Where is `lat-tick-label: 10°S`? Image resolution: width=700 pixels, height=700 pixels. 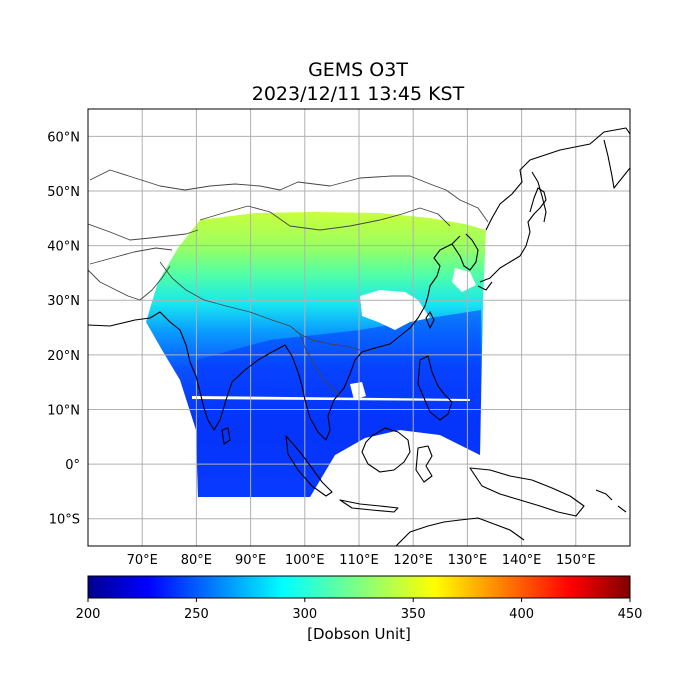 lat-tick-label: 10°S is located at coordinates (64, 520).